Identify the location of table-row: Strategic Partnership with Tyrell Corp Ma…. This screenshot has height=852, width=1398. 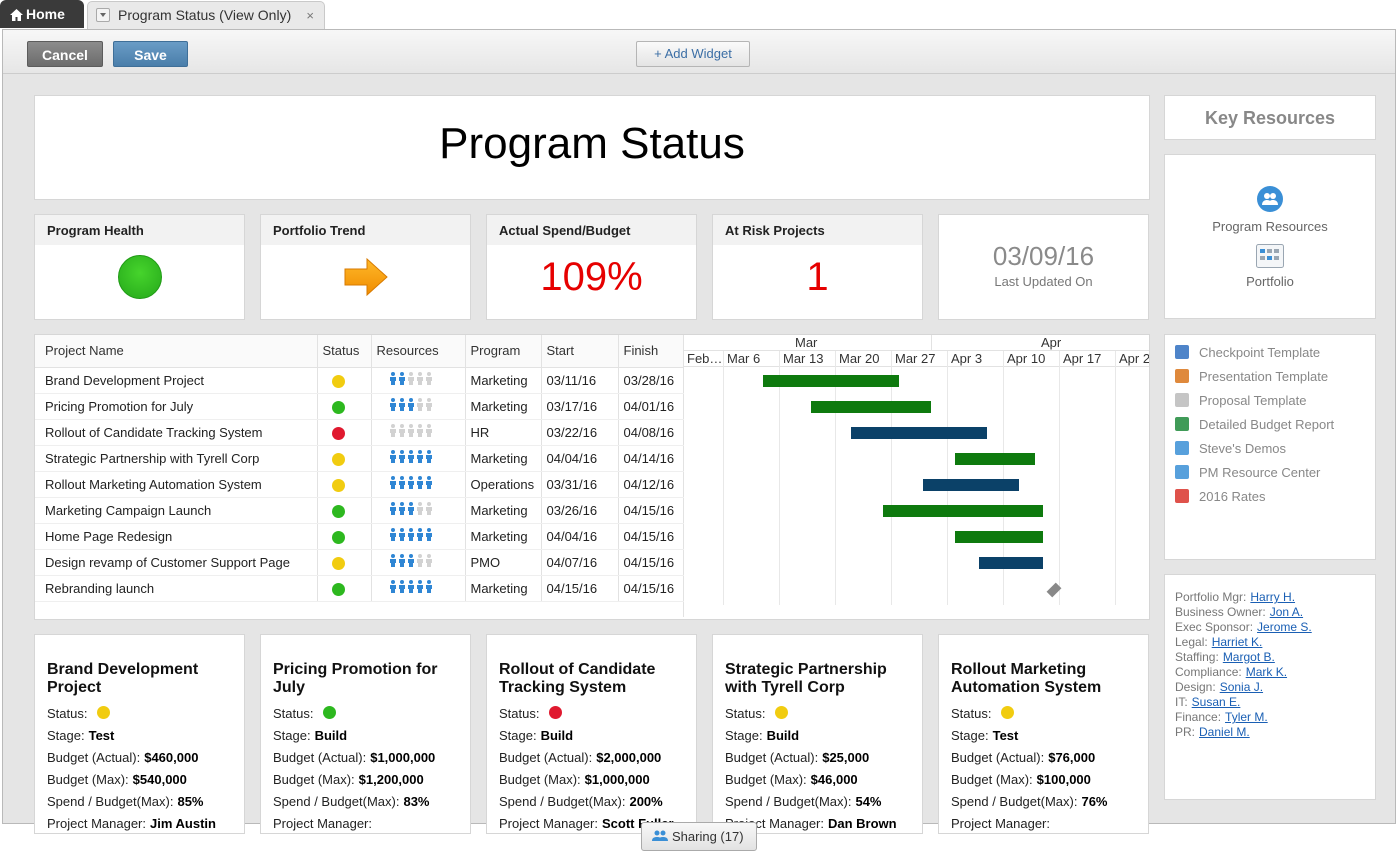
(359, 458).